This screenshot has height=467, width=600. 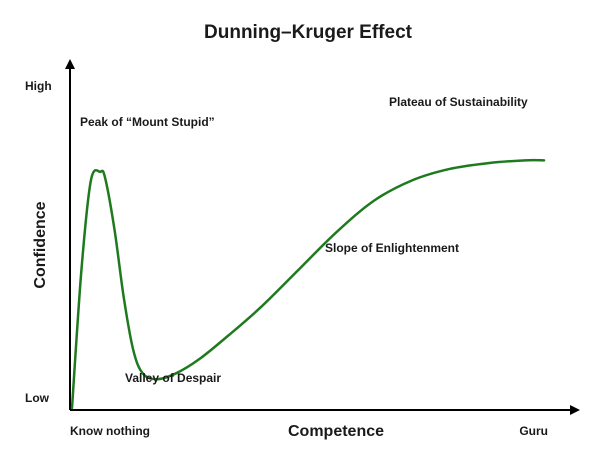 I want to click on y-axis-title: Confidence, so click(x=40, y=244).